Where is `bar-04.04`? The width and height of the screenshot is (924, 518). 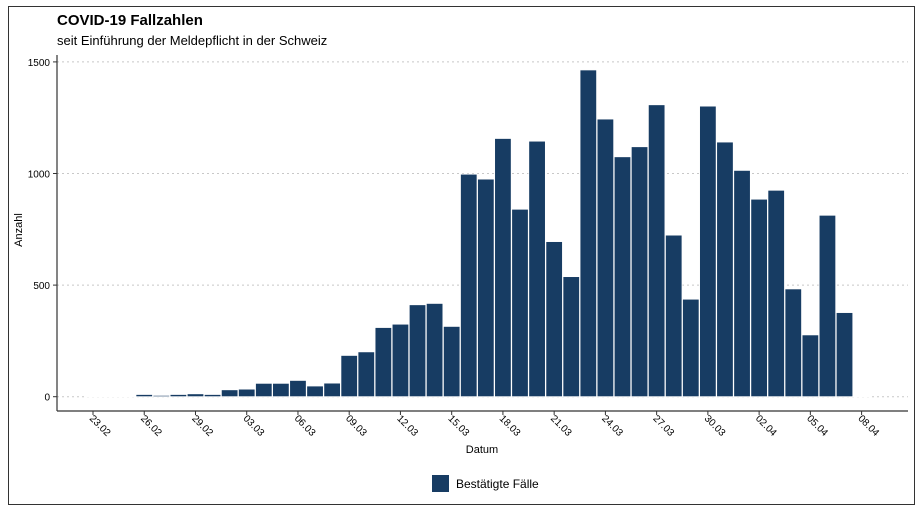 bar-04.04 is located at coordinates (793, 343).